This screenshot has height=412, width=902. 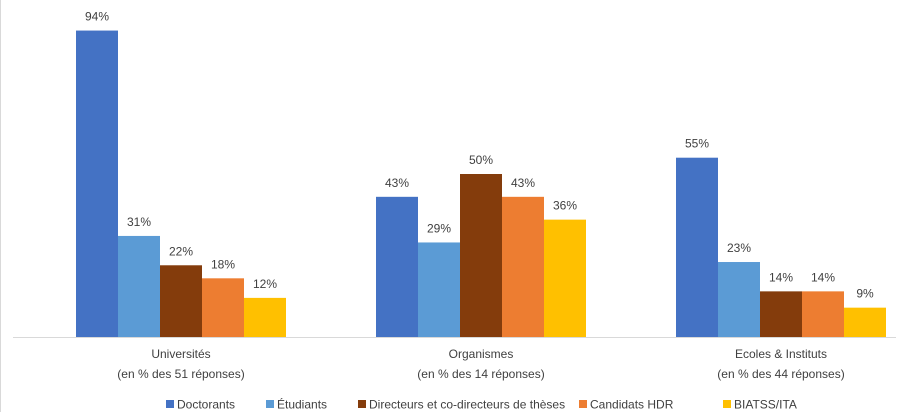 What do you see at coordinates (481, 354) in the screenshot?
I see `category-label-2: Organismes` at bounding box center [481, 354].